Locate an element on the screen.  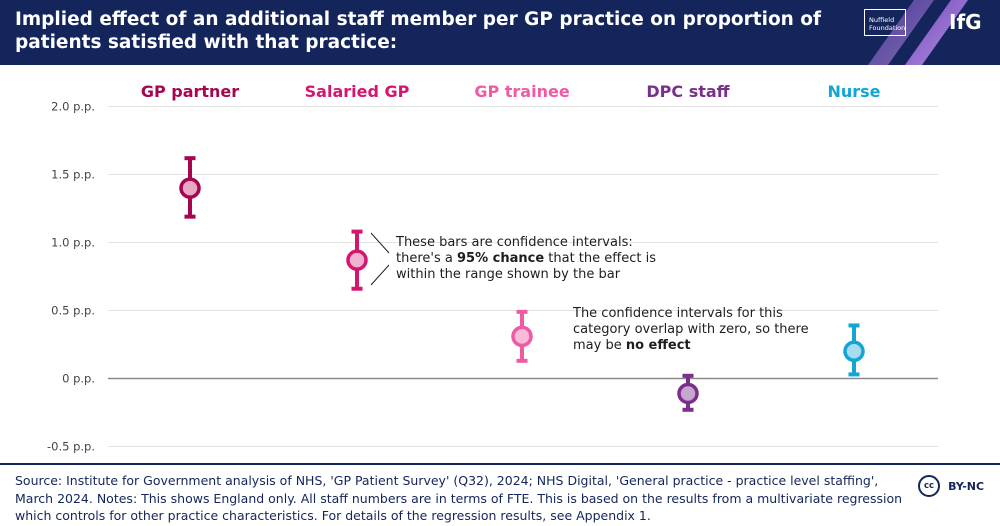
category-label: DPC staff is located at coordinates (688, 91).